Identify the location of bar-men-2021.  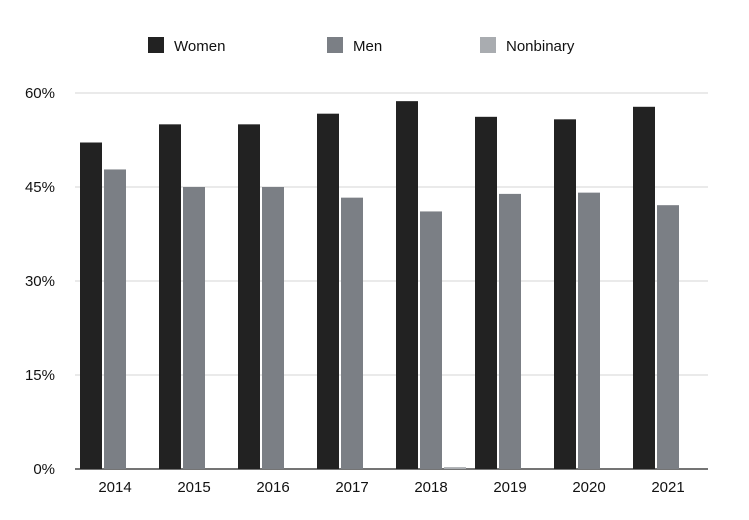
(668, 337).